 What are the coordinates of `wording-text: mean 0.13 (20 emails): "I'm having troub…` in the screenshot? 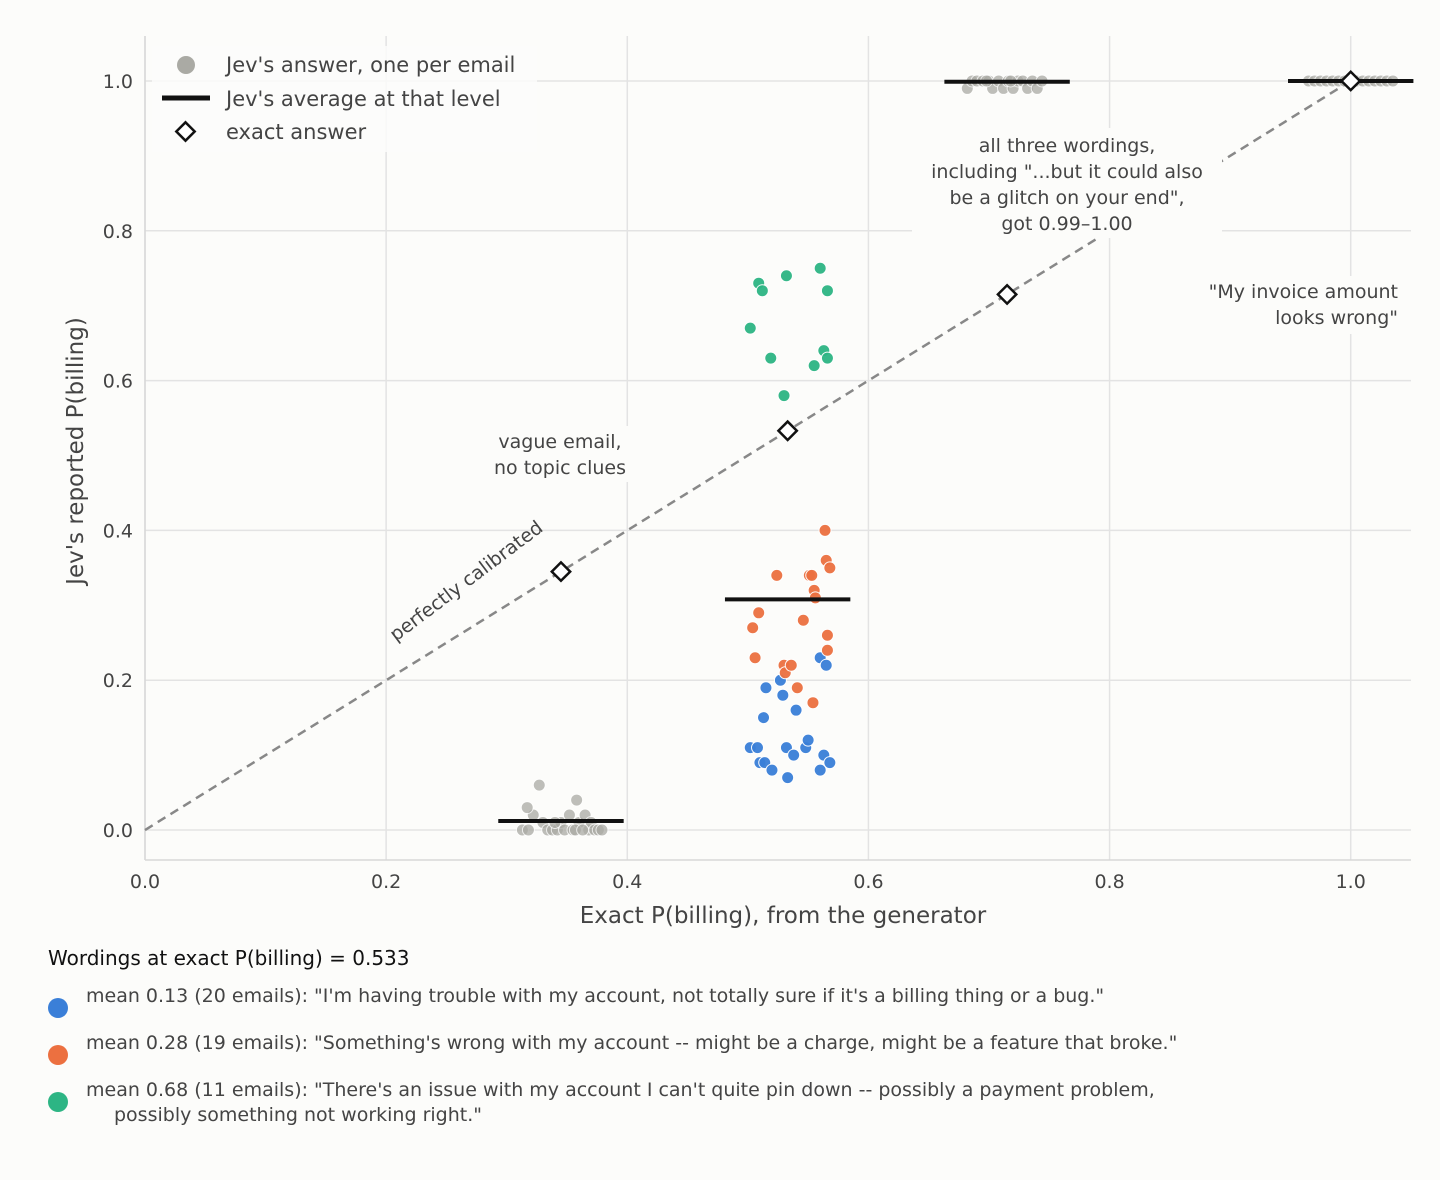 It's located at (595, 996).